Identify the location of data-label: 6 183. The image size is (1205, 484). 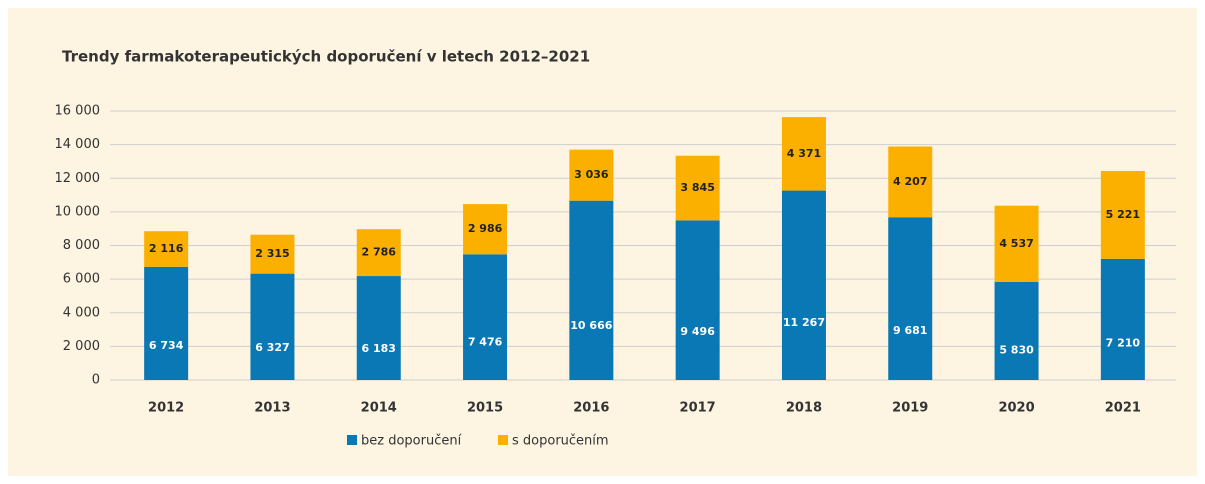
(379, 348).